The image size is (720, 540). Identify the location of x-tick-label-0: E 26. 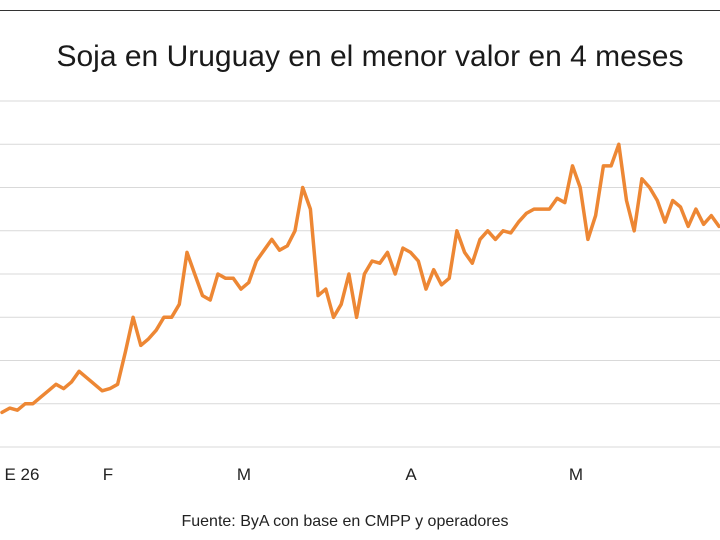
(22, 474).